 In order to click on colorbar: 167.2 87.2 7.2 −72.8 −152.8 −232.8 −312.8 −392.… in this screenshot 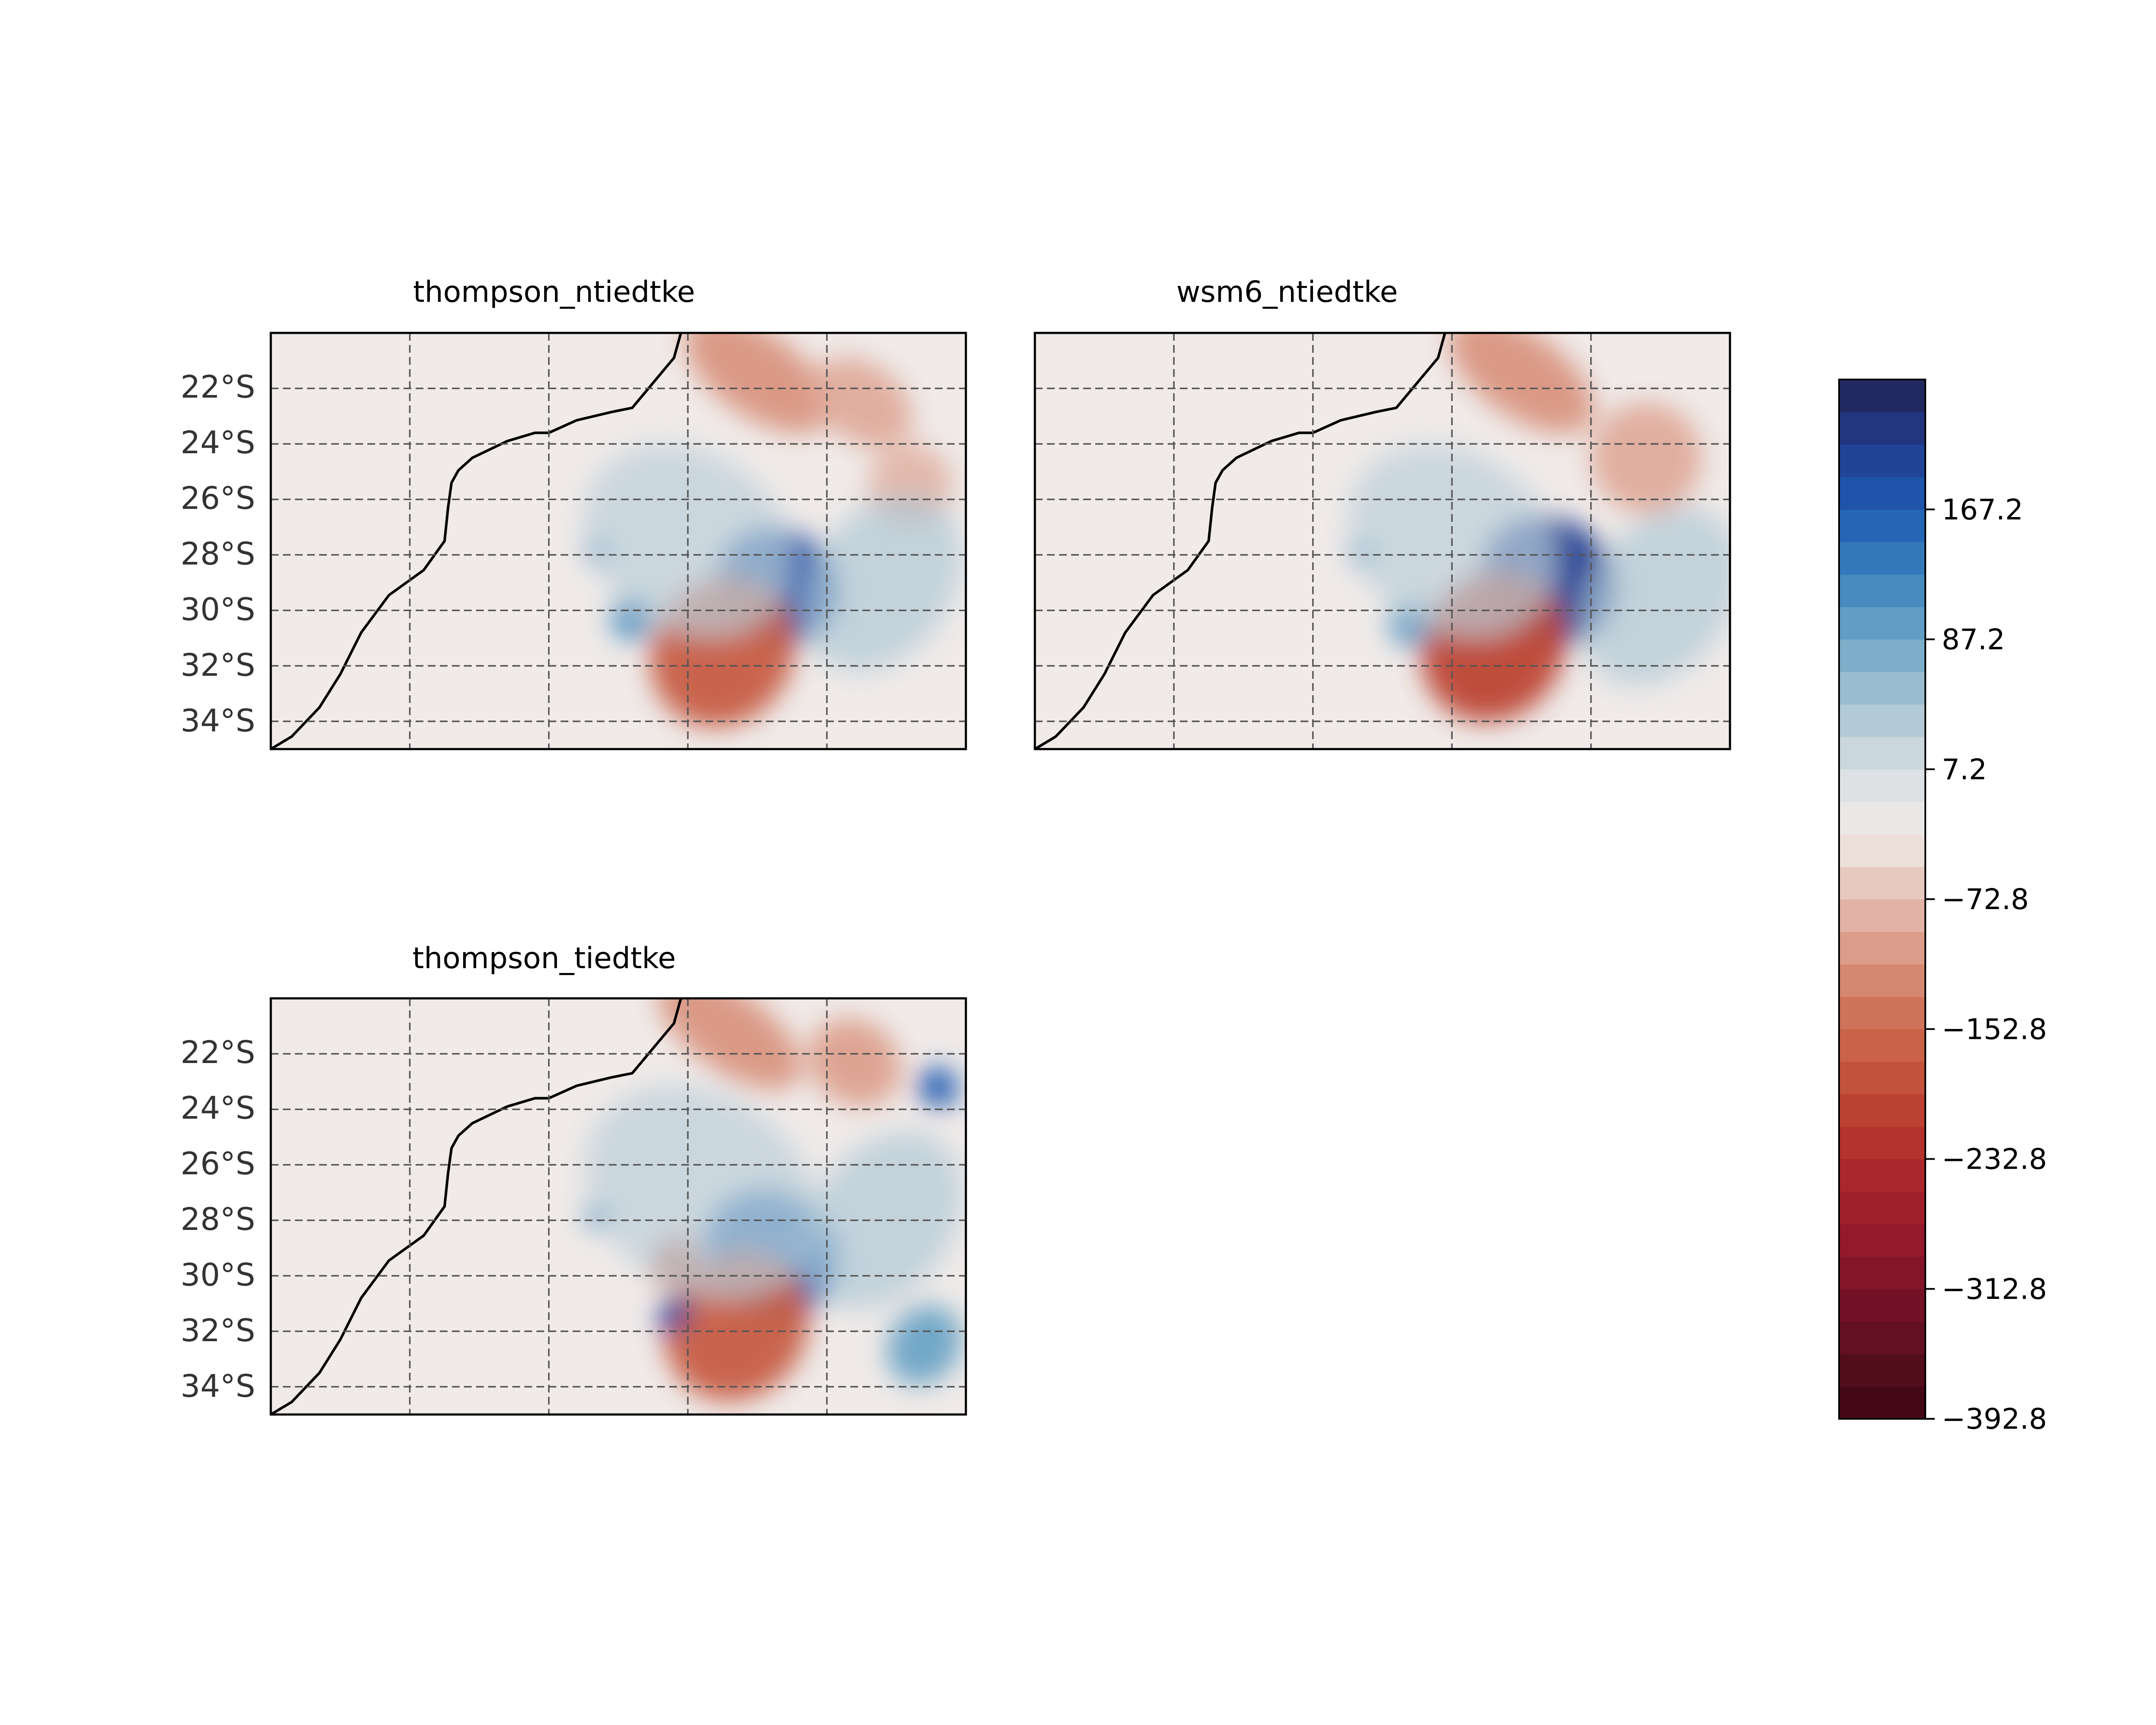, I will do `click(1943, 907)`.